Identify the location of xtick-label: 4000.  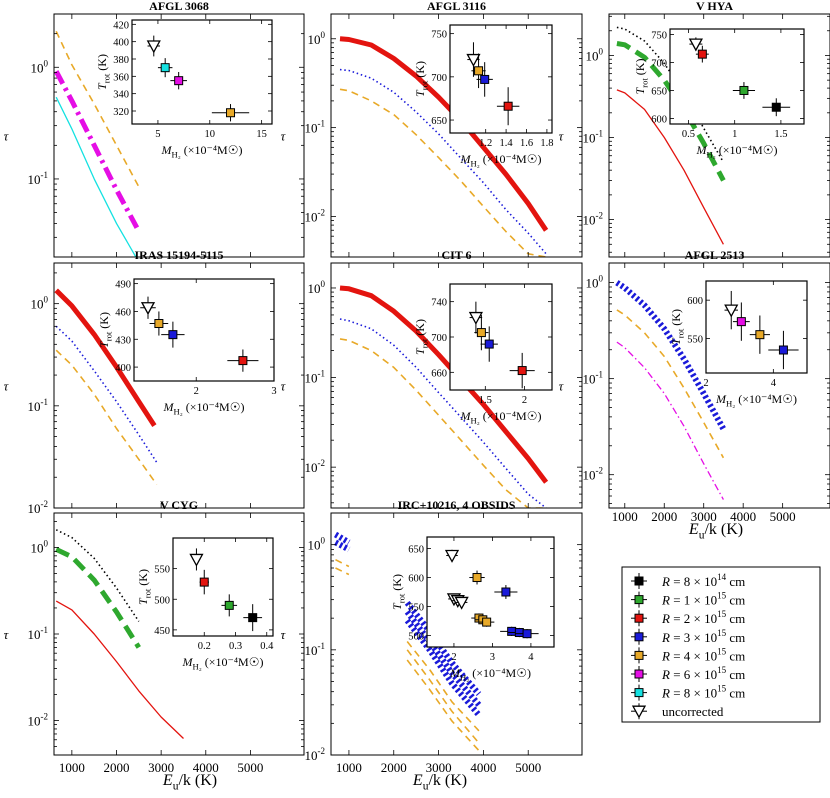
(206, 767).